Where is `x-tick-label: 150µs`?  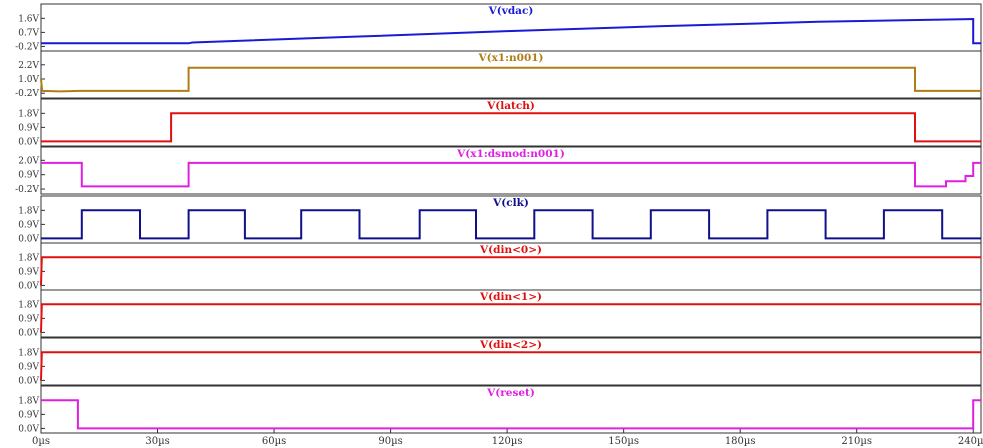 x-tick-label: 150µs is located at coordinates (623, 441).